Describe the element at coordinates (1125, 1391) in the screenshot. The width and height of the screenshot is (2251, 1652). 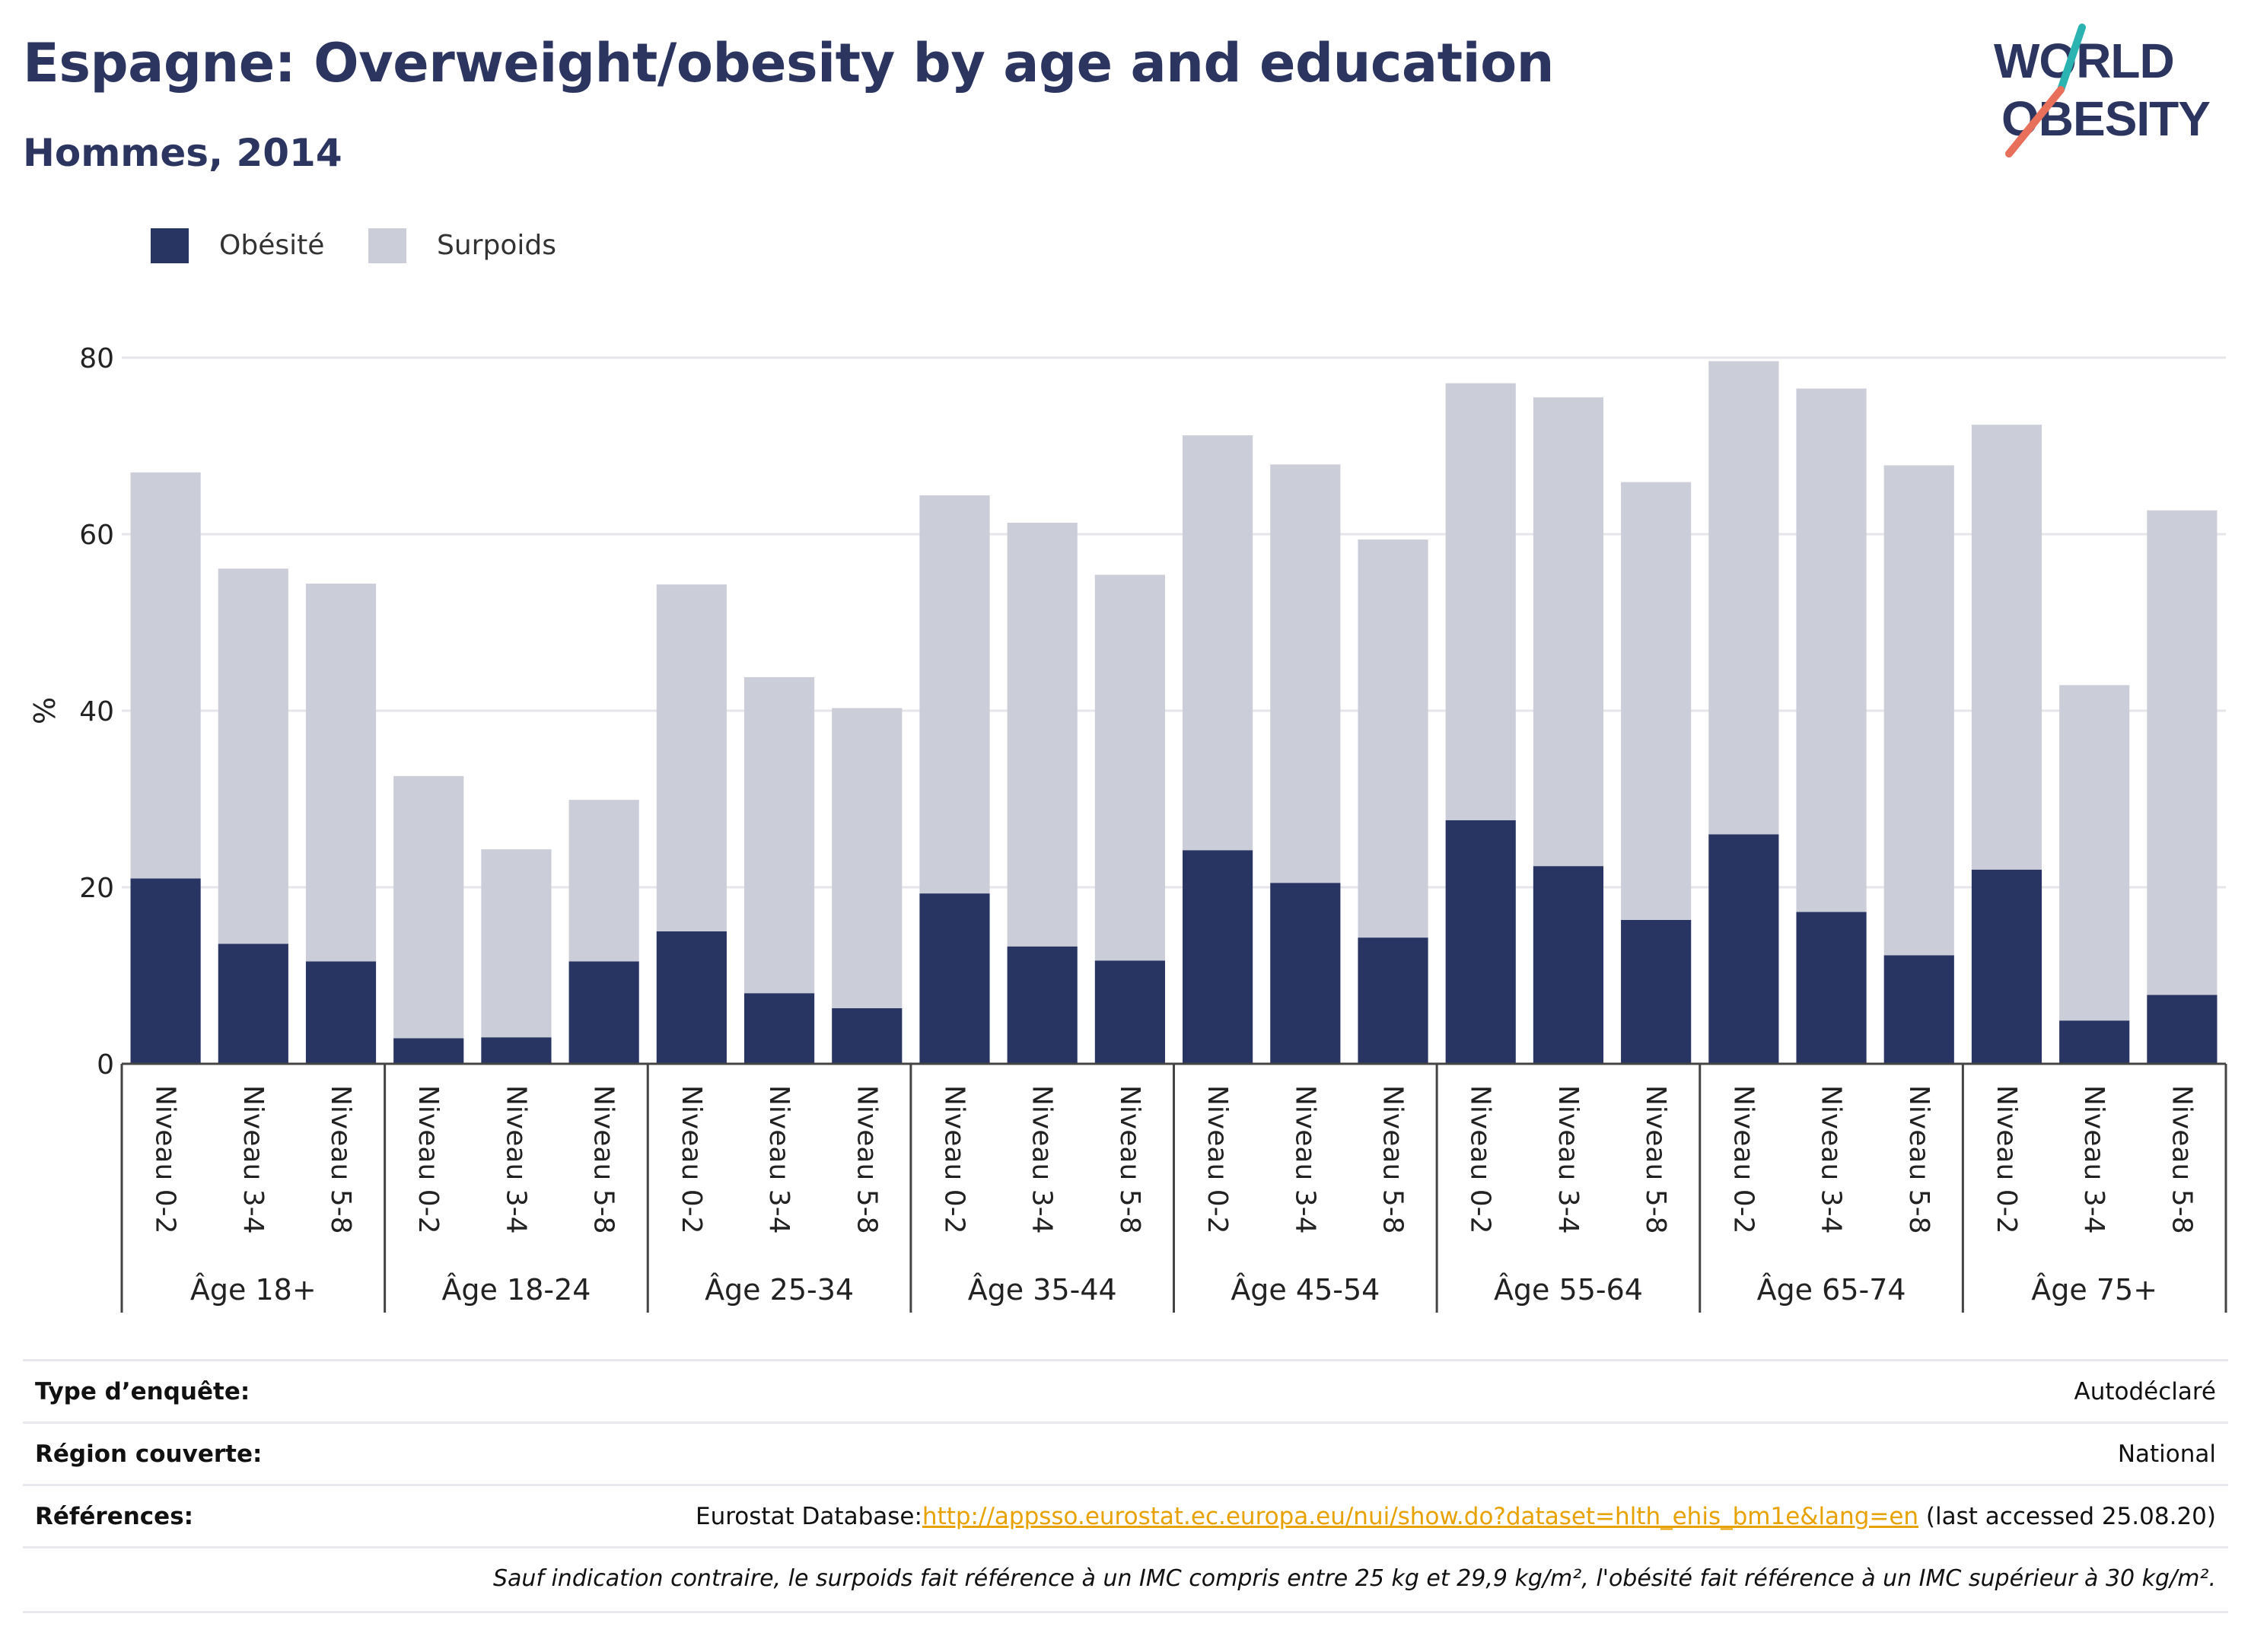
I see `info-row-survey: Type d’enquête: Autodéclaré` at that location.